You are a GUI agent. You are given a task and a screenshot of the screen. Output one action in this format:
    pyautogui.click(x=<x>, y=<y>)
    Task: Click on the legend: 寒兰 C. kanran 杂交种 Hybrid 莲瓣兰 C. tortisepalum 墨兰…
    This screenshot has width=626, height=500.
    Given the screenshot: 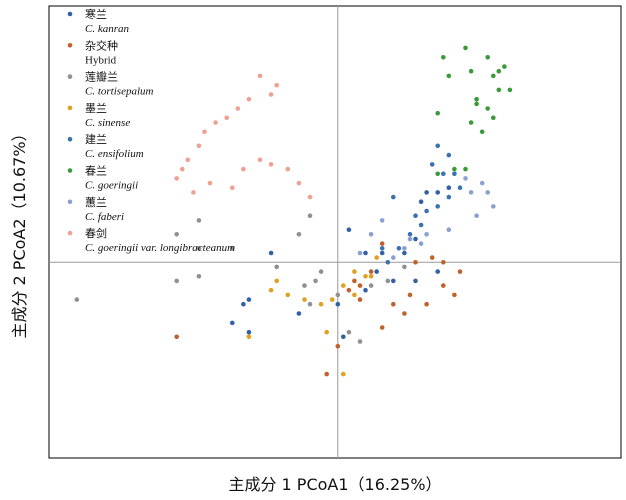 What is the action you would take?
    pyautogui.click(x=151, y=130)
    